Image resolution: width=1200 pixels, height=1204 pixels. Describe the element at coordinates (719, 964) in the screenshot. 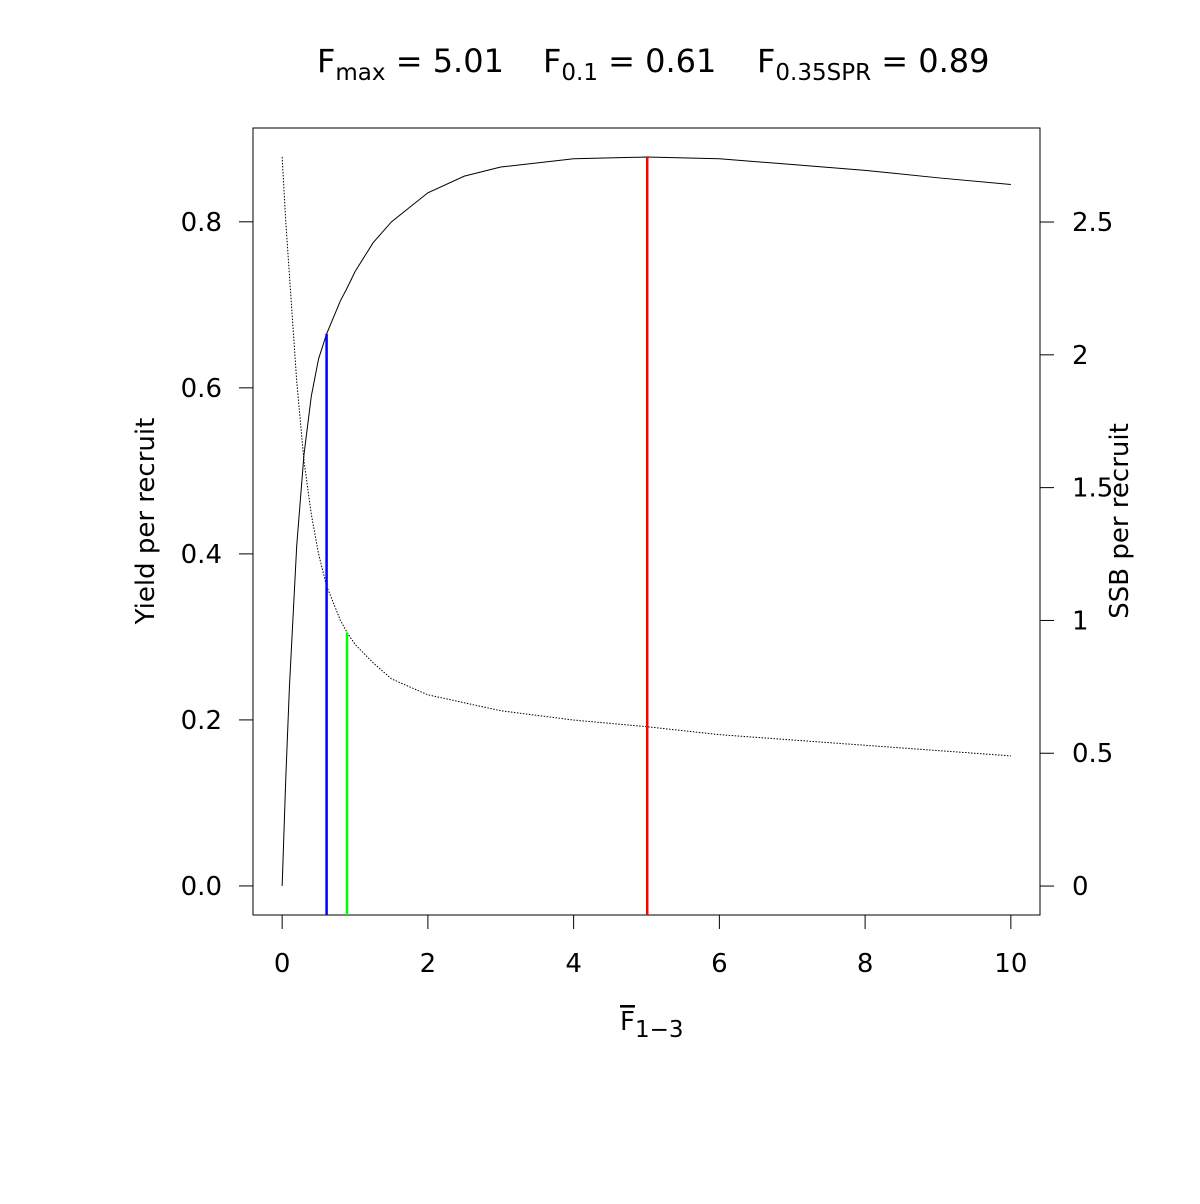

I see `x-tick-label: 6` at that location.